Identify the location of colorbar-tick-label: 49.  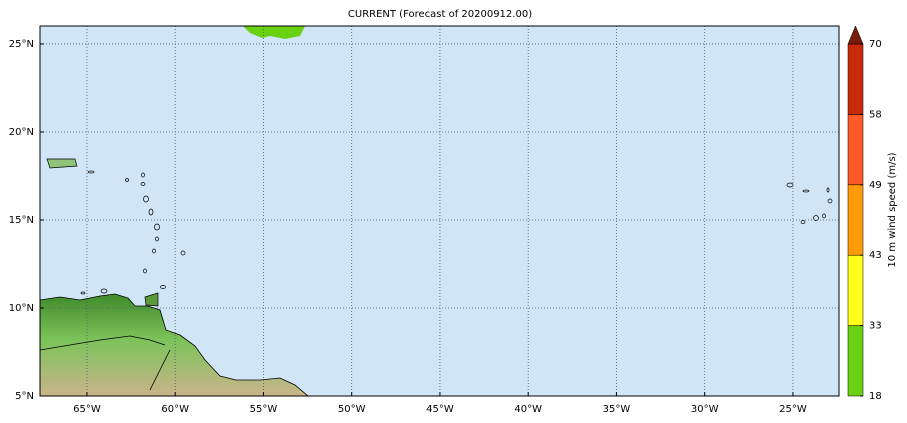
(875, 185).